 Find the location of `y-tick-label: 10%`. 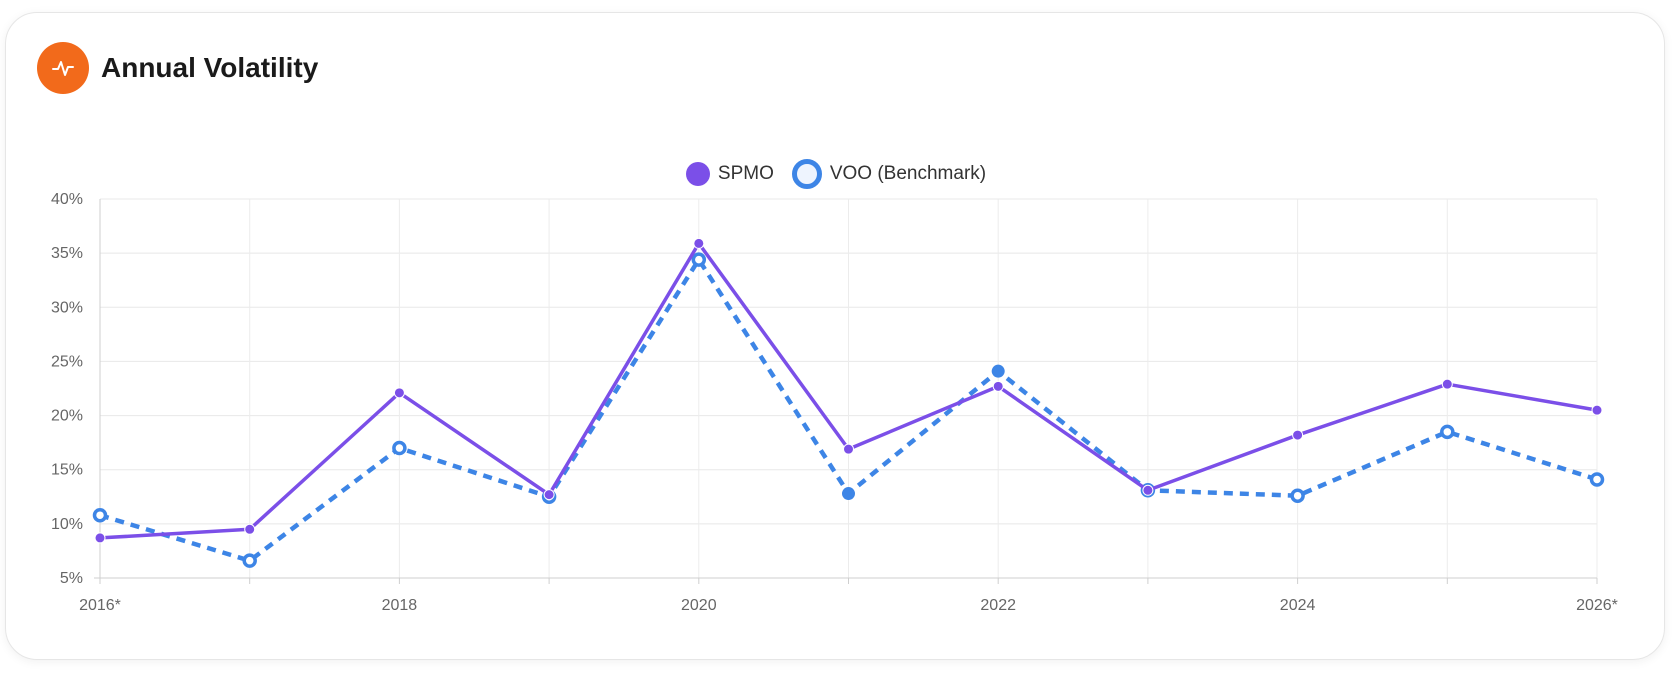

y-tick-label: 10% is located at coordinates (67, 524).